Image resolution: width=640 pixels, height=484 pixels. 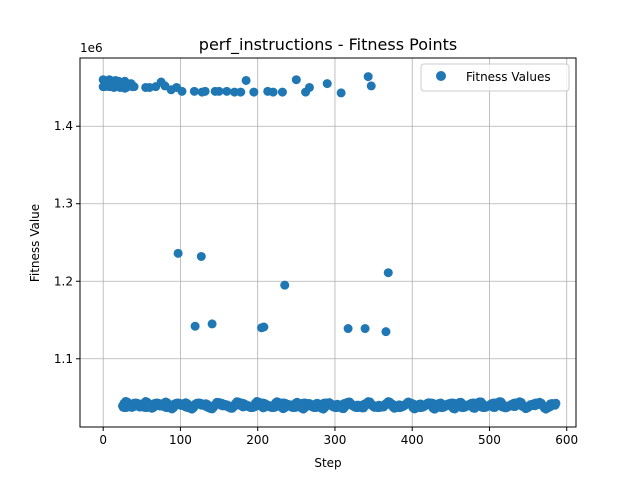 I want to click on legend-label: Fitness Values, so click(x=508, y=77).